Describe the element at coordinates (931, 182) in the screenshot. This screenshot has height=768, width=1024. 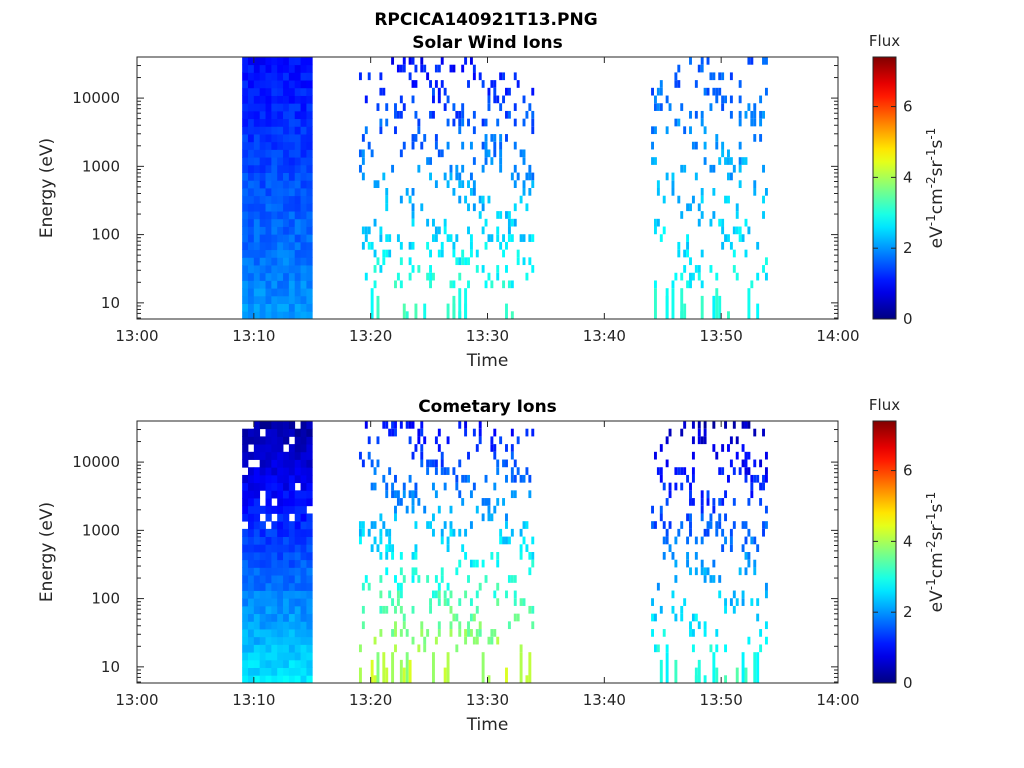
I see `colorbar-label-part: -2` at that location.